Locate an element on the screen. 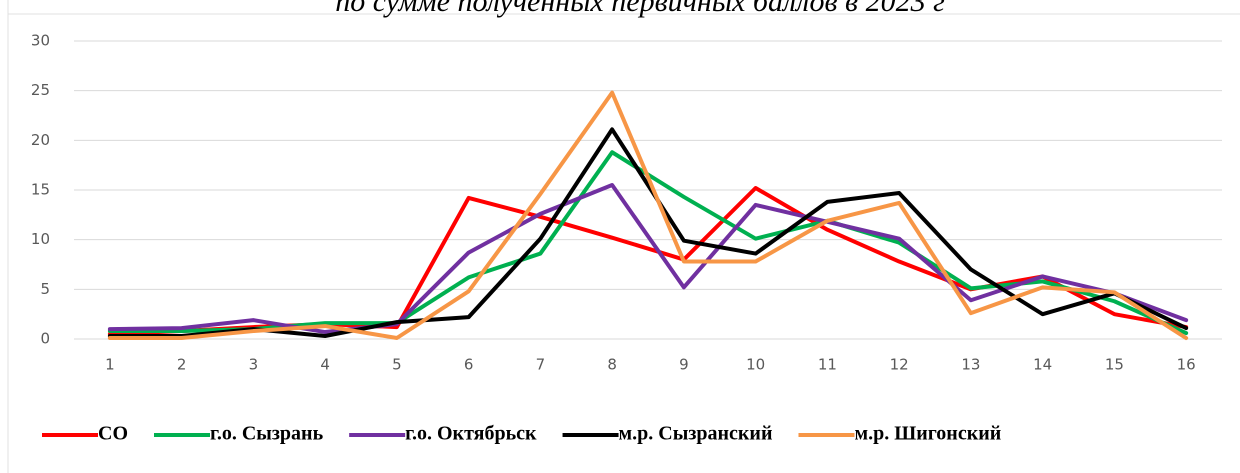 This screenshot has height=473, width=1240. x-tick-label: 14 is located at coordinates (1042, 365).